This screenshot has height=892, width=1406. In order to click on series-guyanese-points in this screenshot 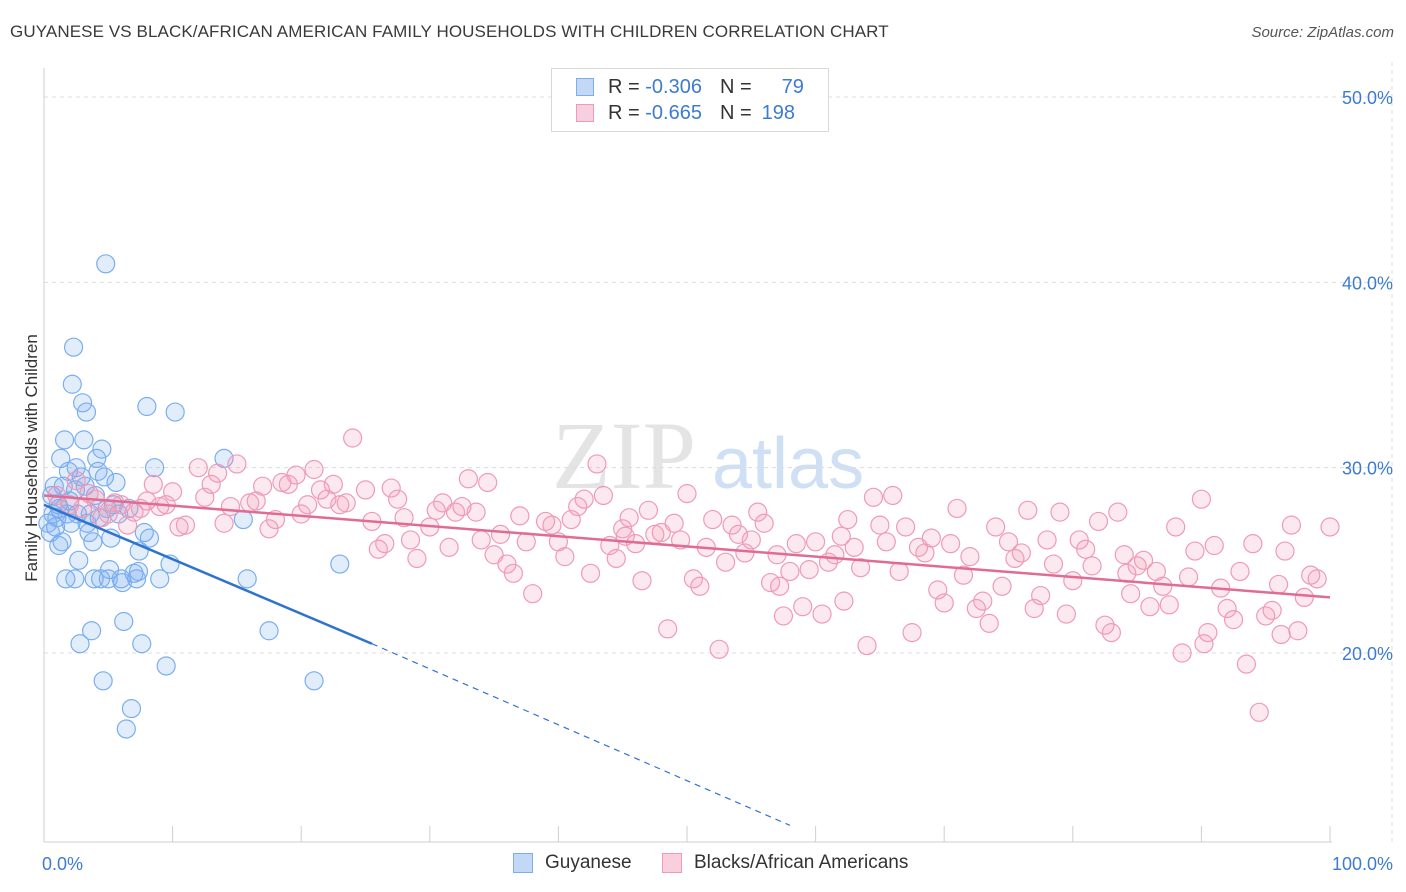, I will do `click(194, 496)`.